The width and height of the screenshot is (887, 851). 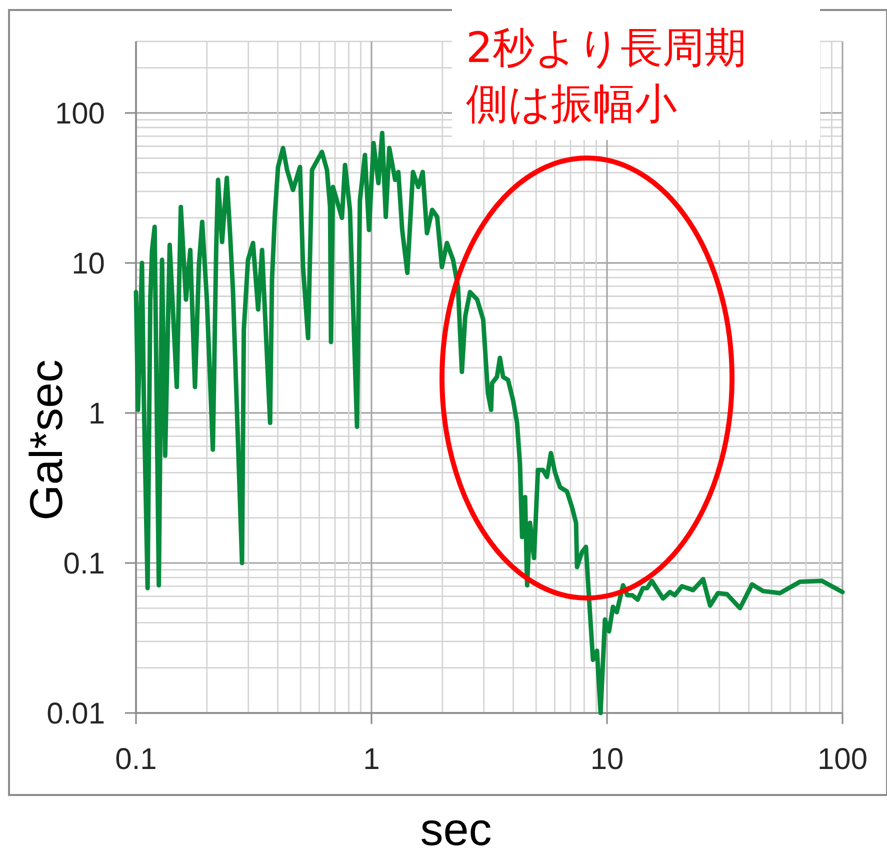 I want to click on x-tick-label: 1, so click(x=371, y=759).